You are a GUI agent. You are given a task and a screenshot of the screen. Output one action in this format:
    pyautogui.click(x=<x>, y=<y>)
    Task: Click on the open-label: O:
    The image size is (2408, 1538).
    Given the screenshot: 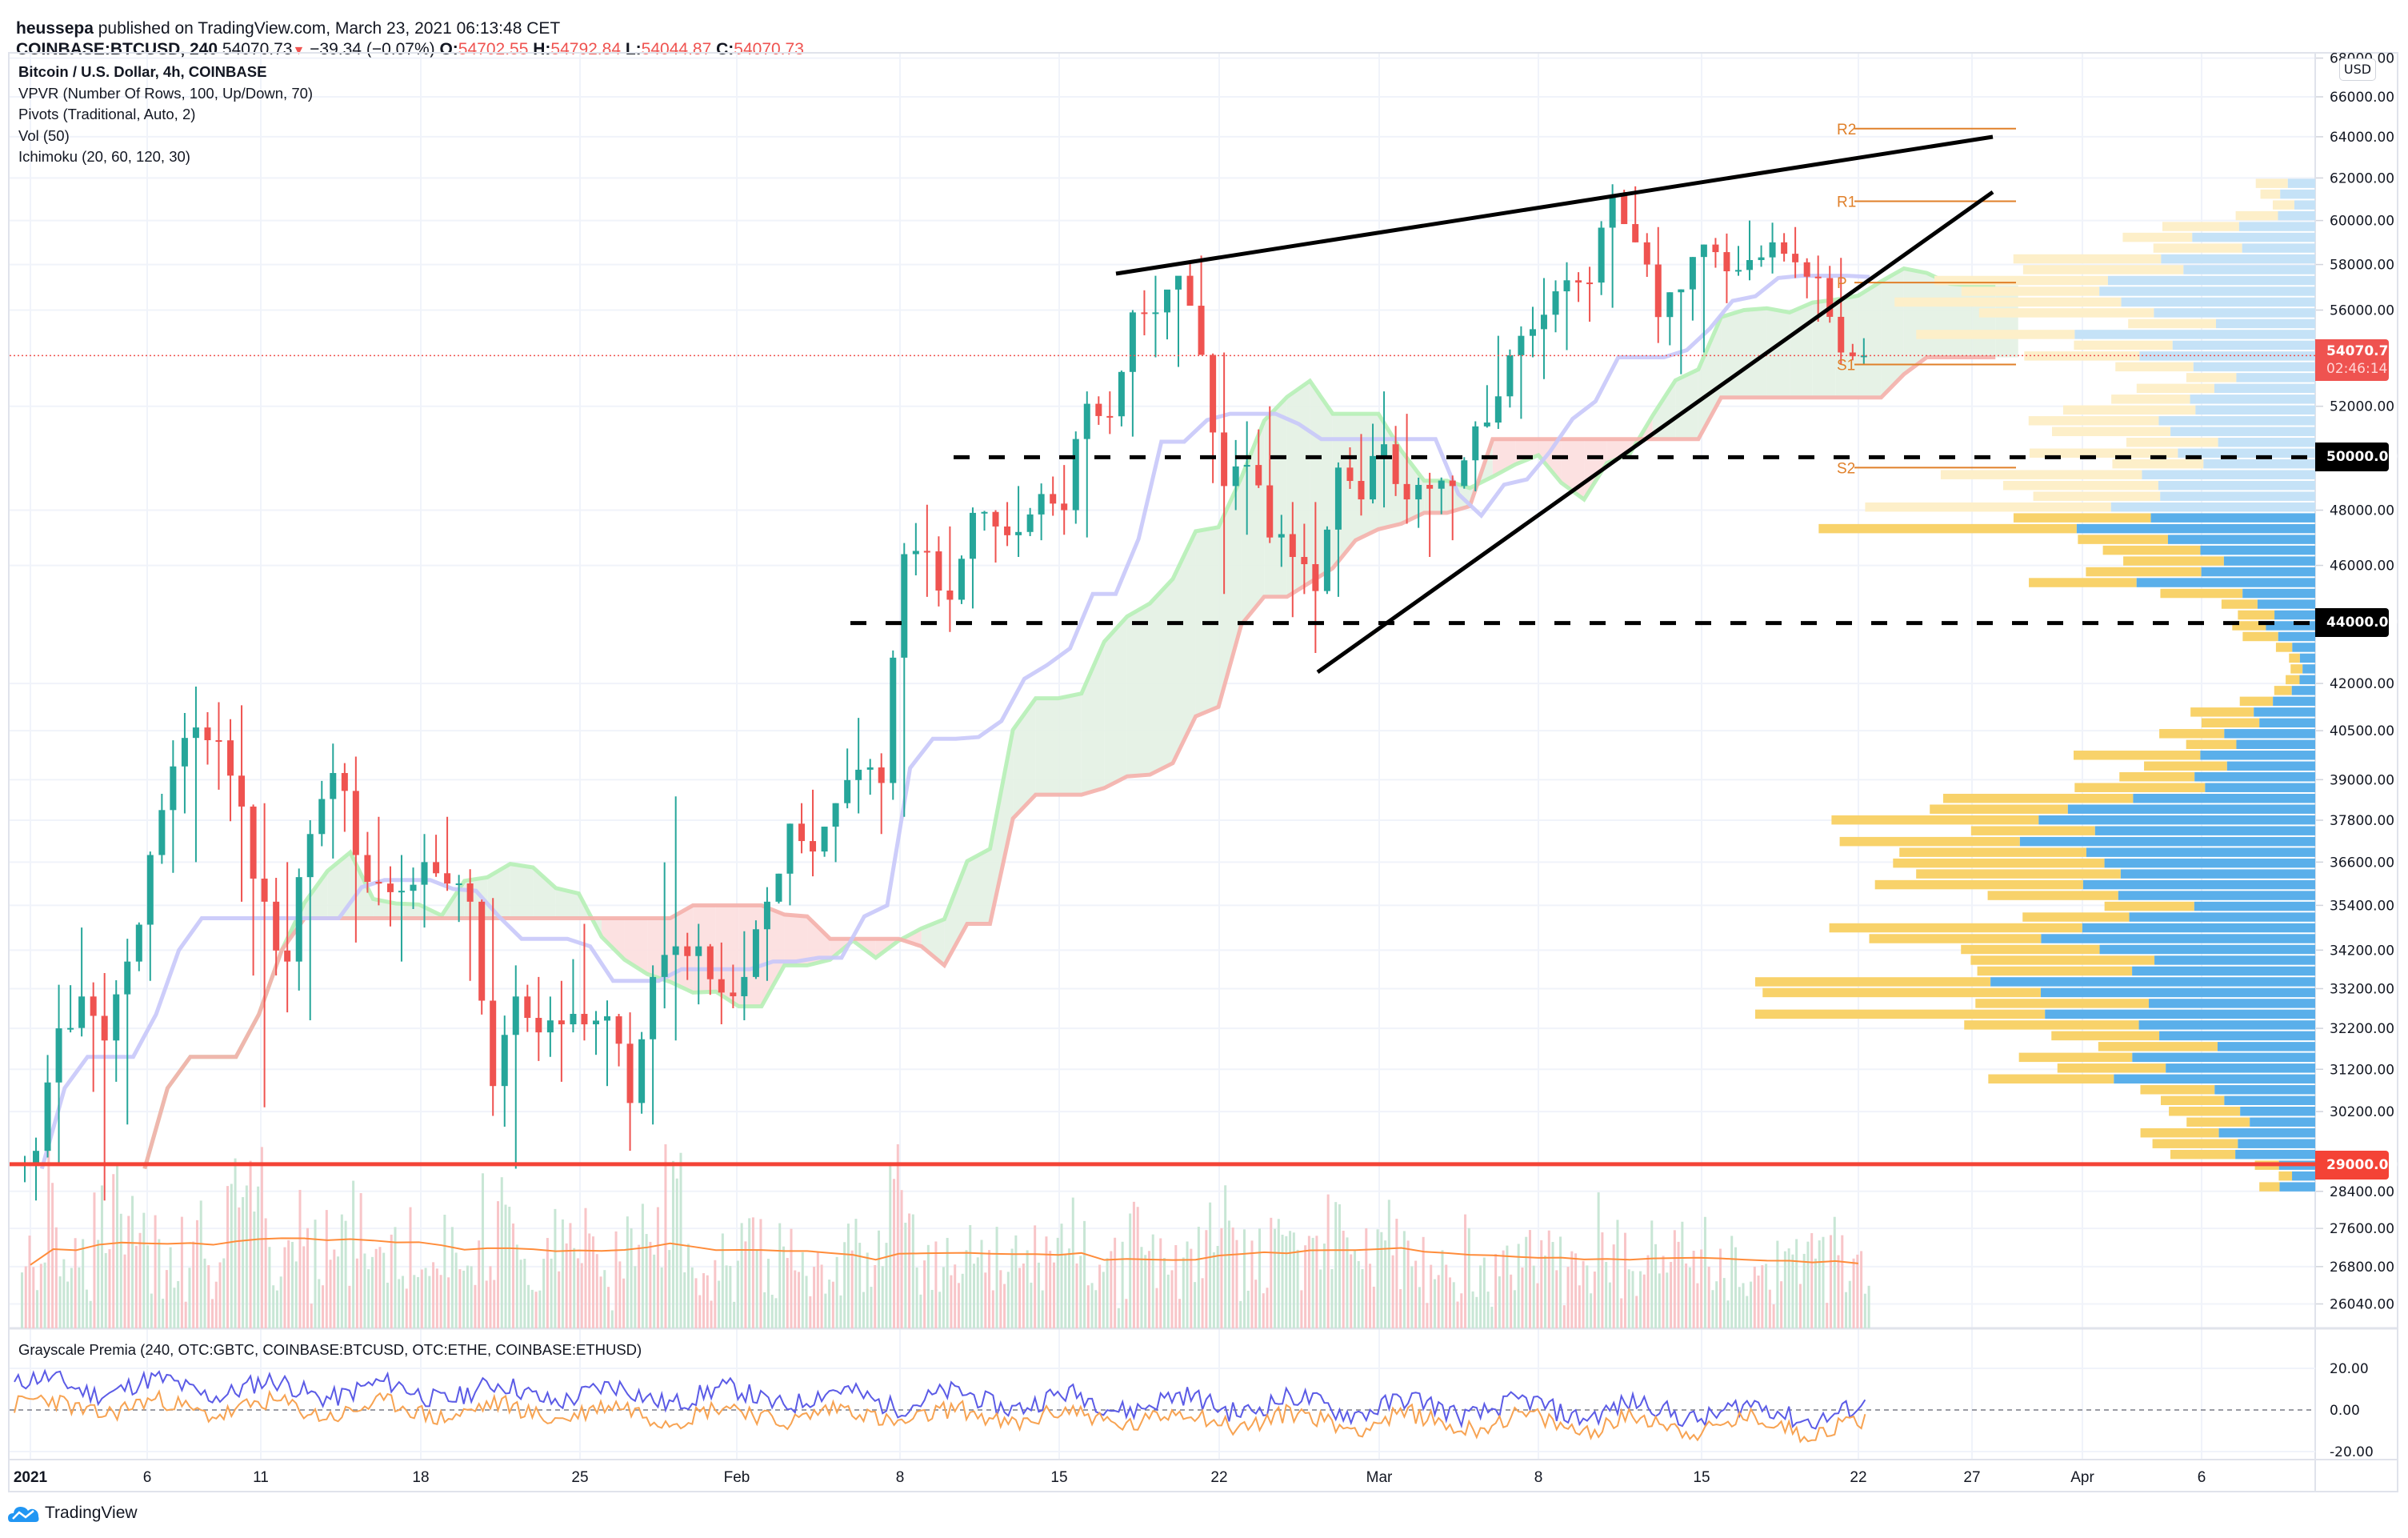 What is the action you would take?
    pyautogui.click(x=448, y=49)
    